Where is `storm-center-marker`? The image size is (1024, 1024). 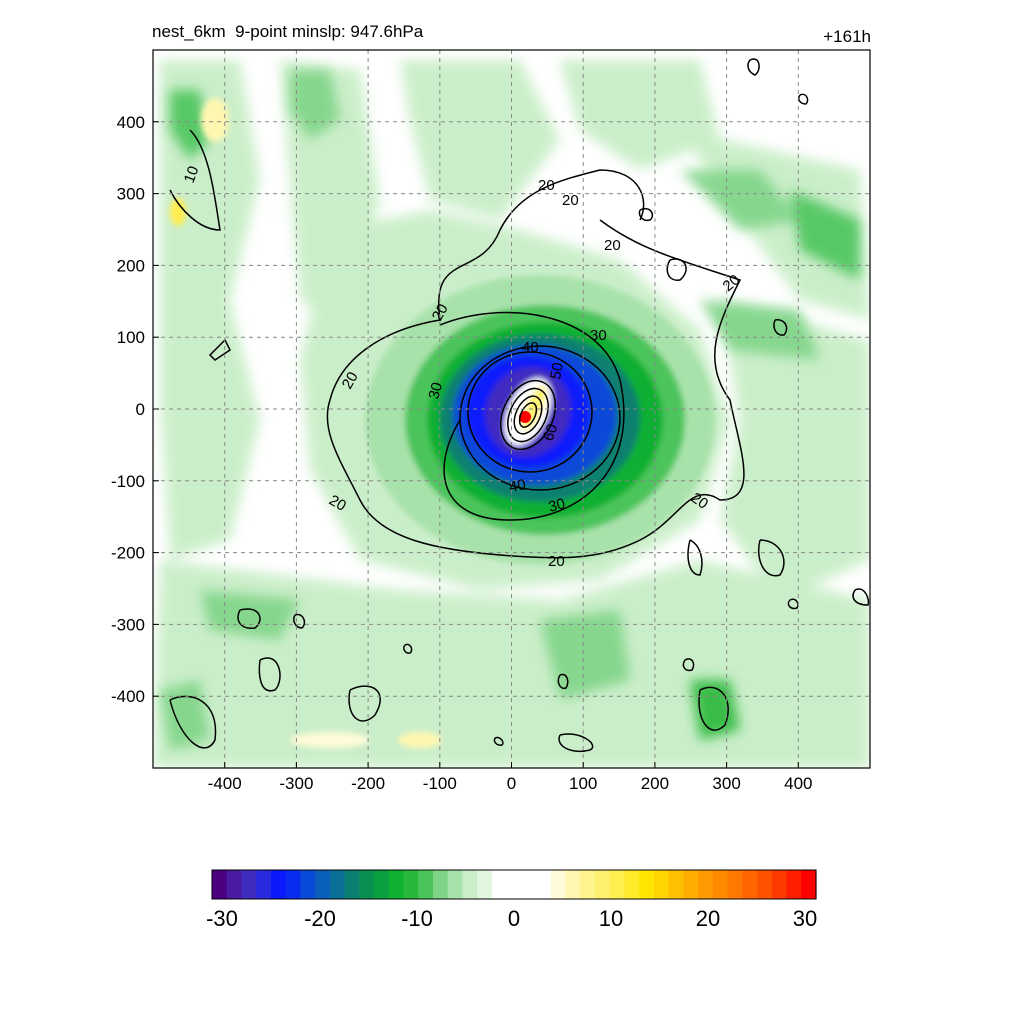
storm-center-marker is located at coordinates (525, 417).